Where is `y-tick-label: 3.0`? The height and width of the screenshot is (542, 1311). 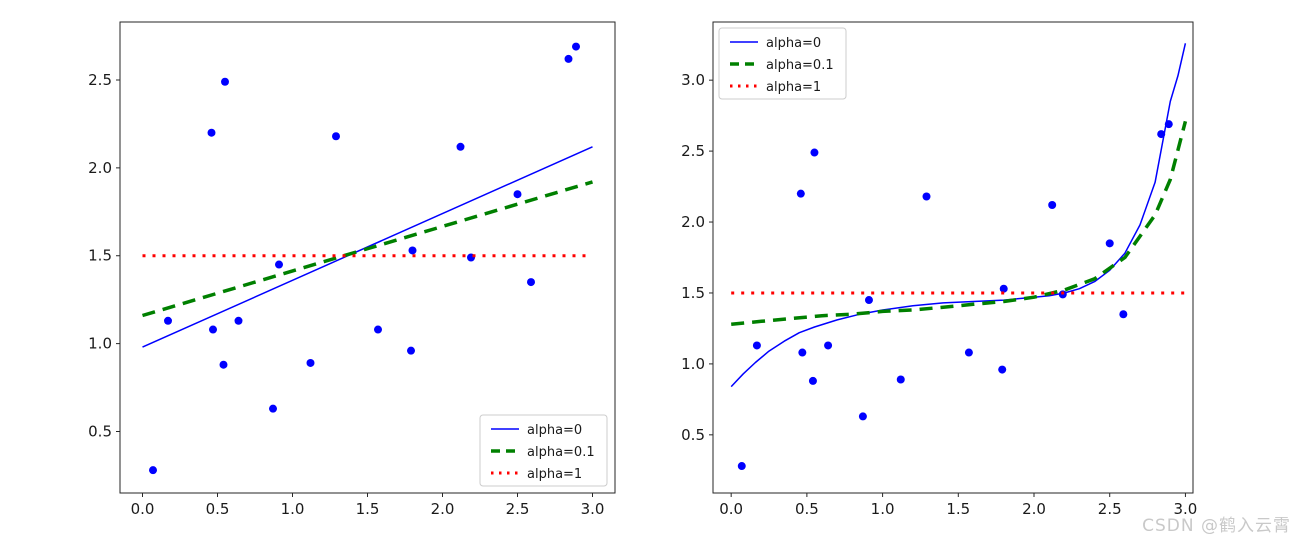
y-tick-label: 3.0 is located at coordinates (693, 80).